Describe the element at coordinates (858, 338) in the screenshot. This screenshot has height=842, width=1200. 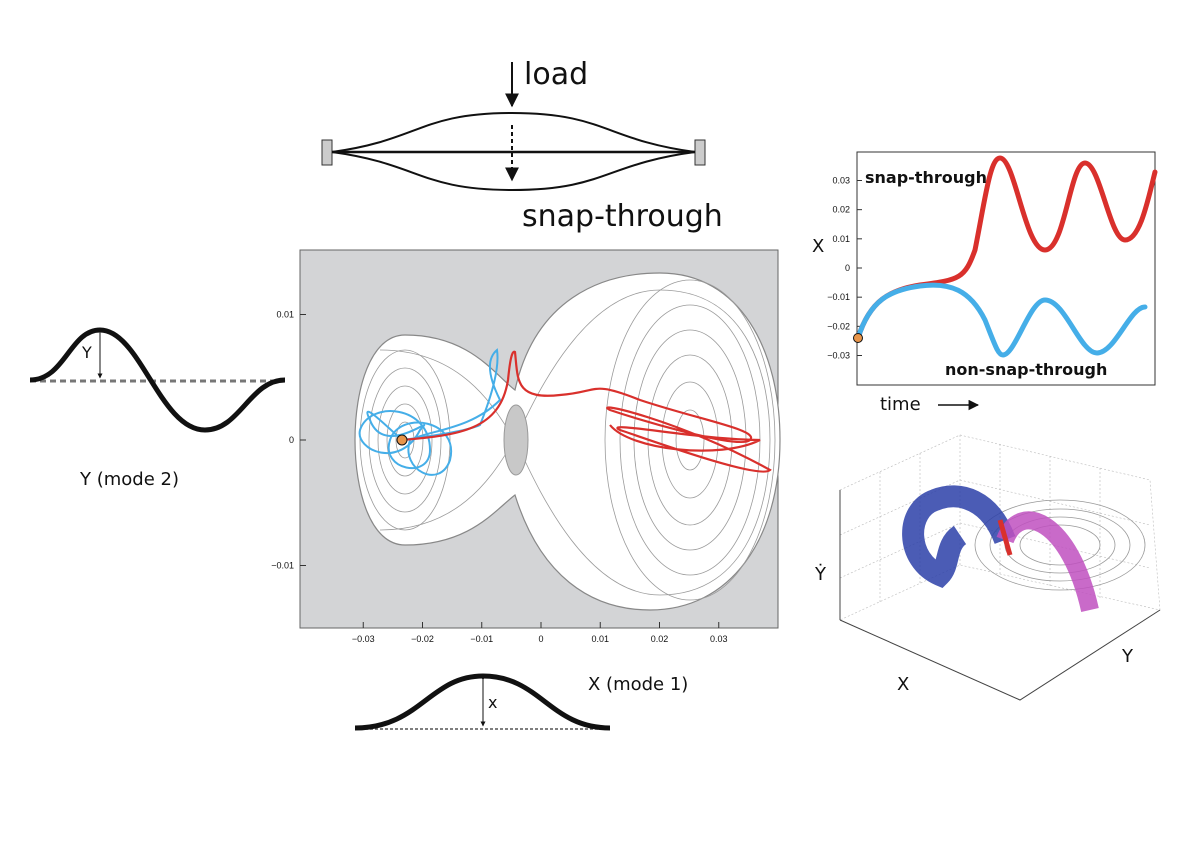
I see `start-point` at that location.